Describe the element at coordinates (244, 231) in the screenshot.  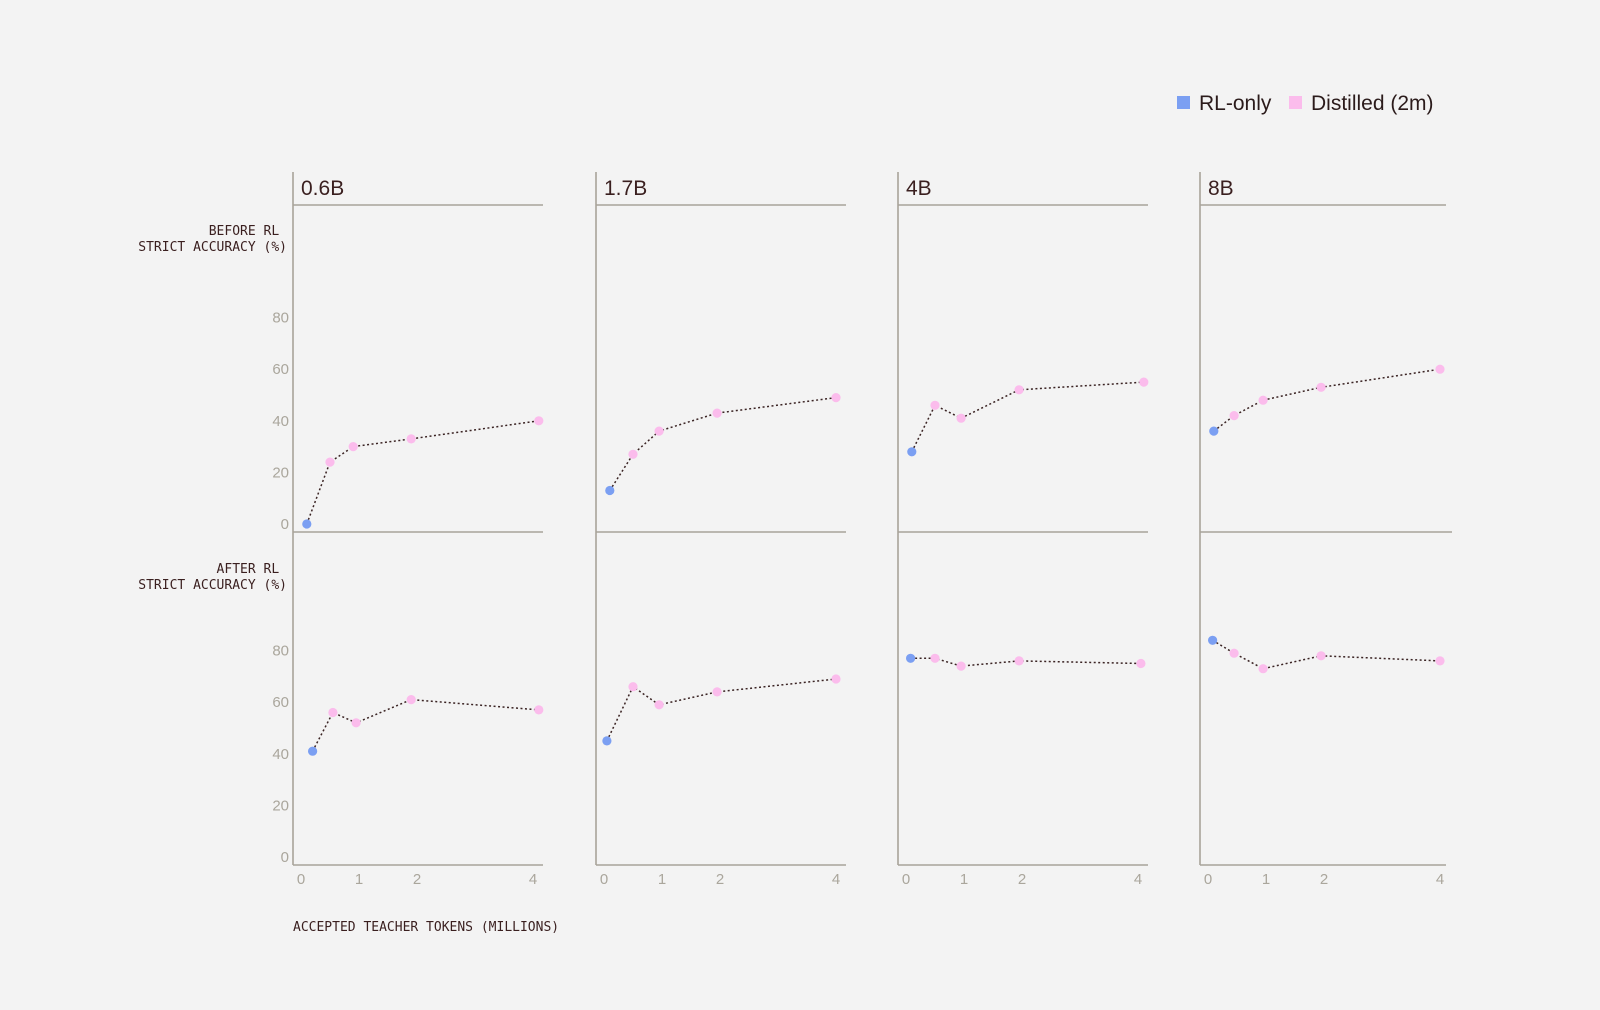
I see `row-label-before-line1: BEFORE RL` at that location.